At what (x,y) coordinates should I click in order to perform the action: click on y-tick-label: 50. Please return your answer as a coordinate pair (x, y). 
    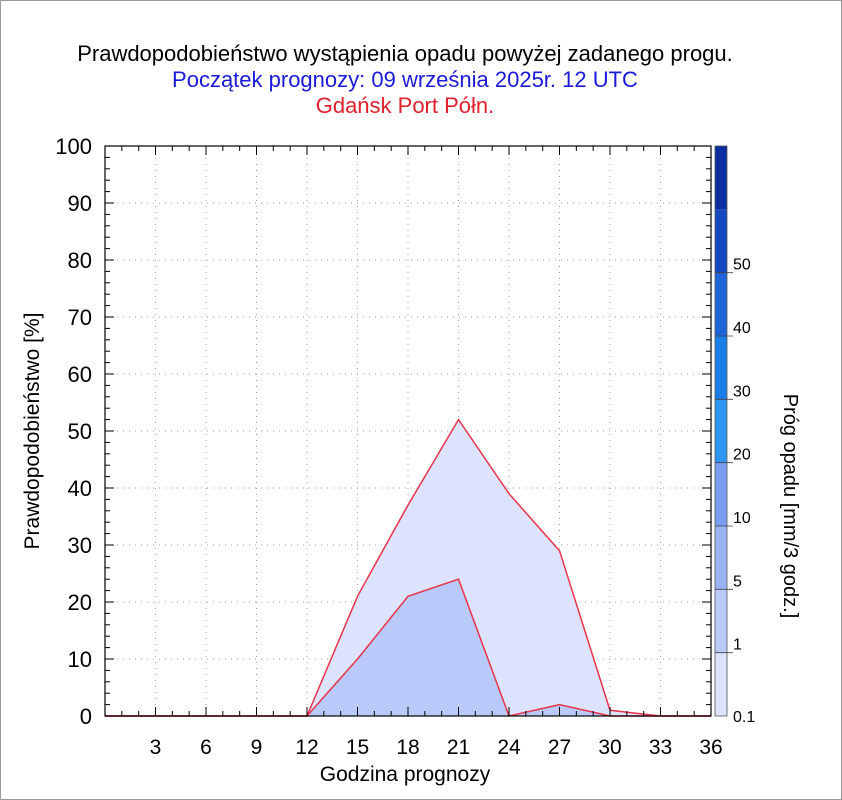
    Looking at the image, I should click on (80, 431).